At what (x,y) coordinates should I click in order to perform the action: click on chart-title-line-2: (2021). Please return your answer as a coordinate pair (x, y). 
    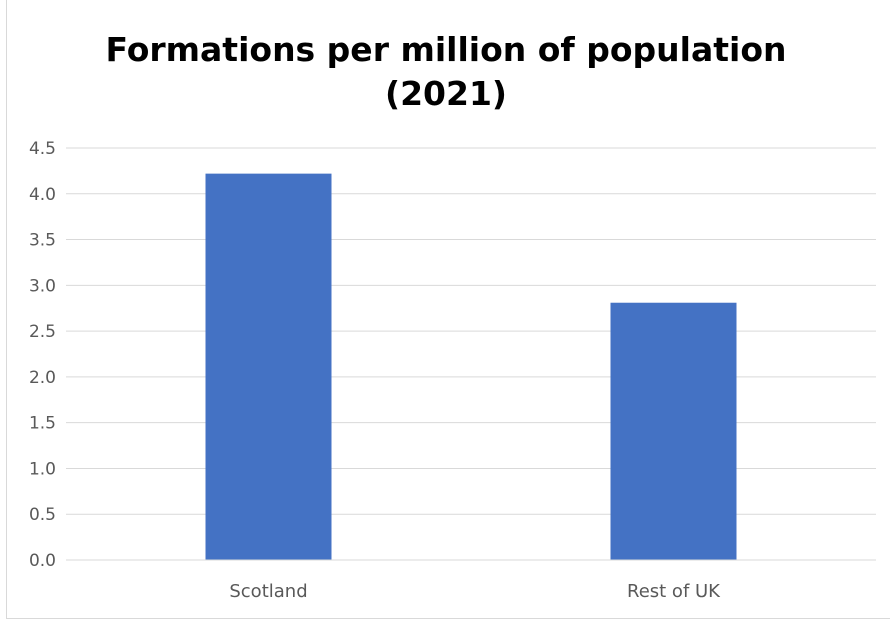
    Looking at the image, I should click on (445, 93).